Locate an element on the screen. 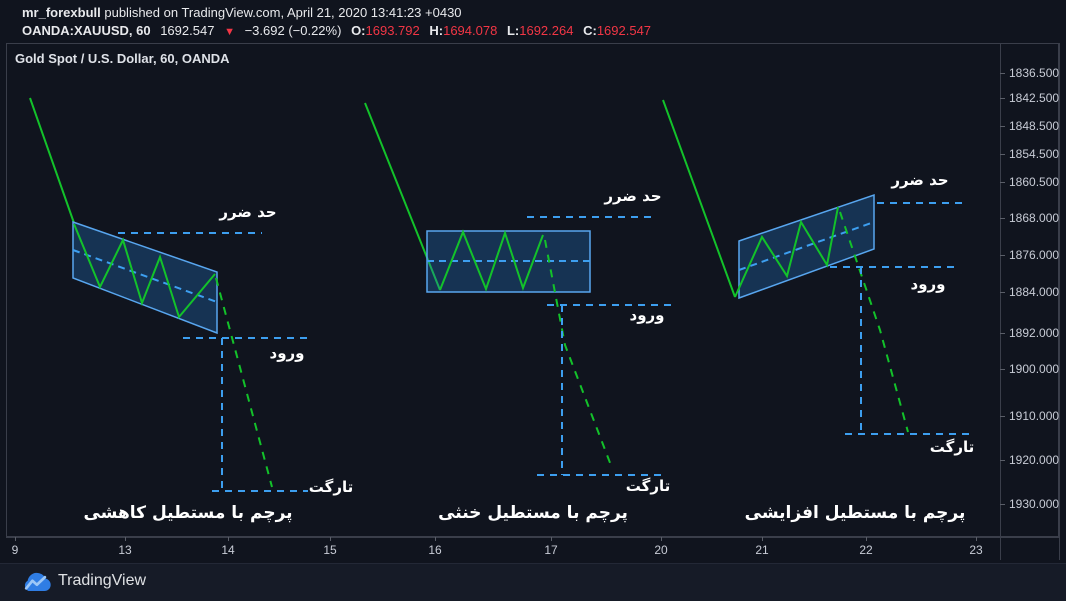 Image resolution: width=1066 pixels, height=601 pixels. pattern-caption: پرچم با مستطیل خنثی is located at coordinates (533, 513).